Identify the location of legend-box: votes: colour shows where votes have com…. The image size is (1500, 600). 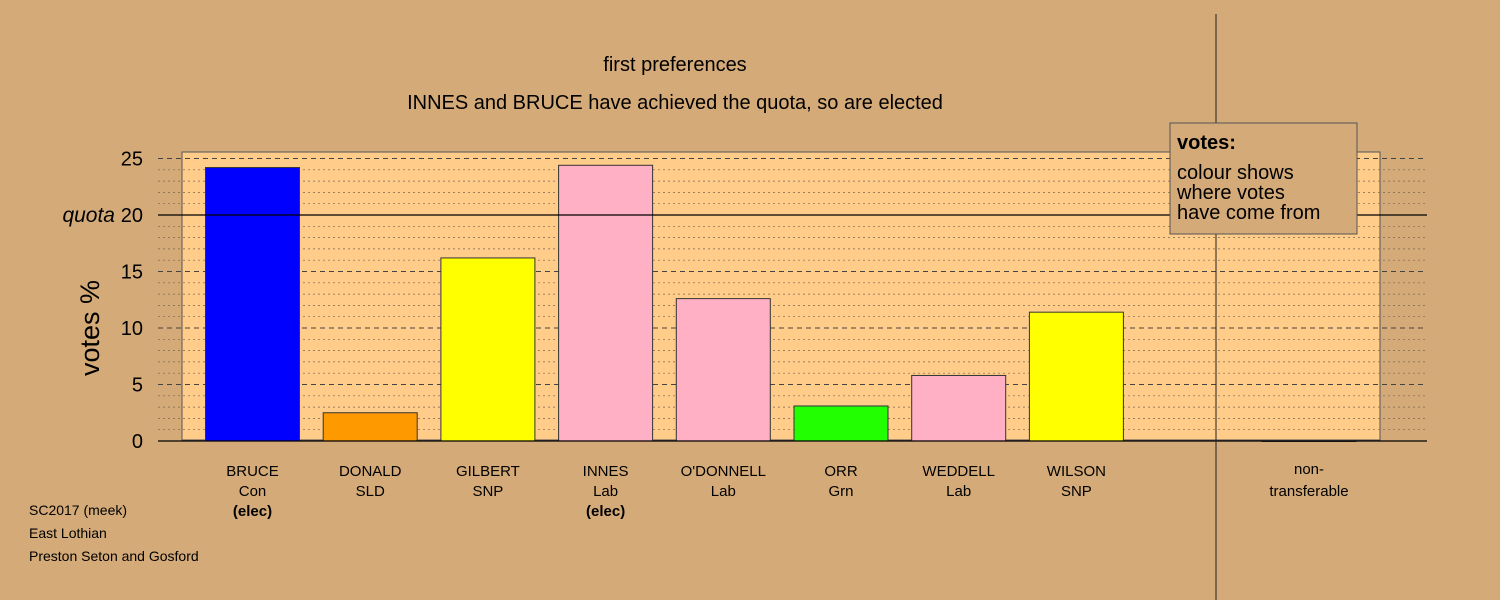
(1263, 178).